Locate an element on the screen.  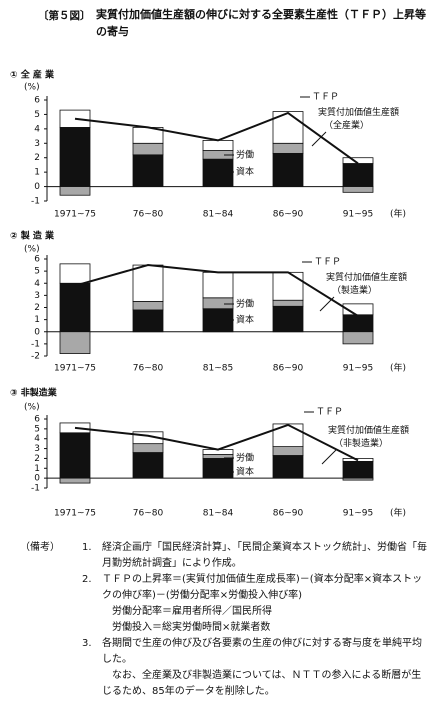
note-line: 労働投入＝総実労働時間×就業者数 is located at coordinates (191, 627).